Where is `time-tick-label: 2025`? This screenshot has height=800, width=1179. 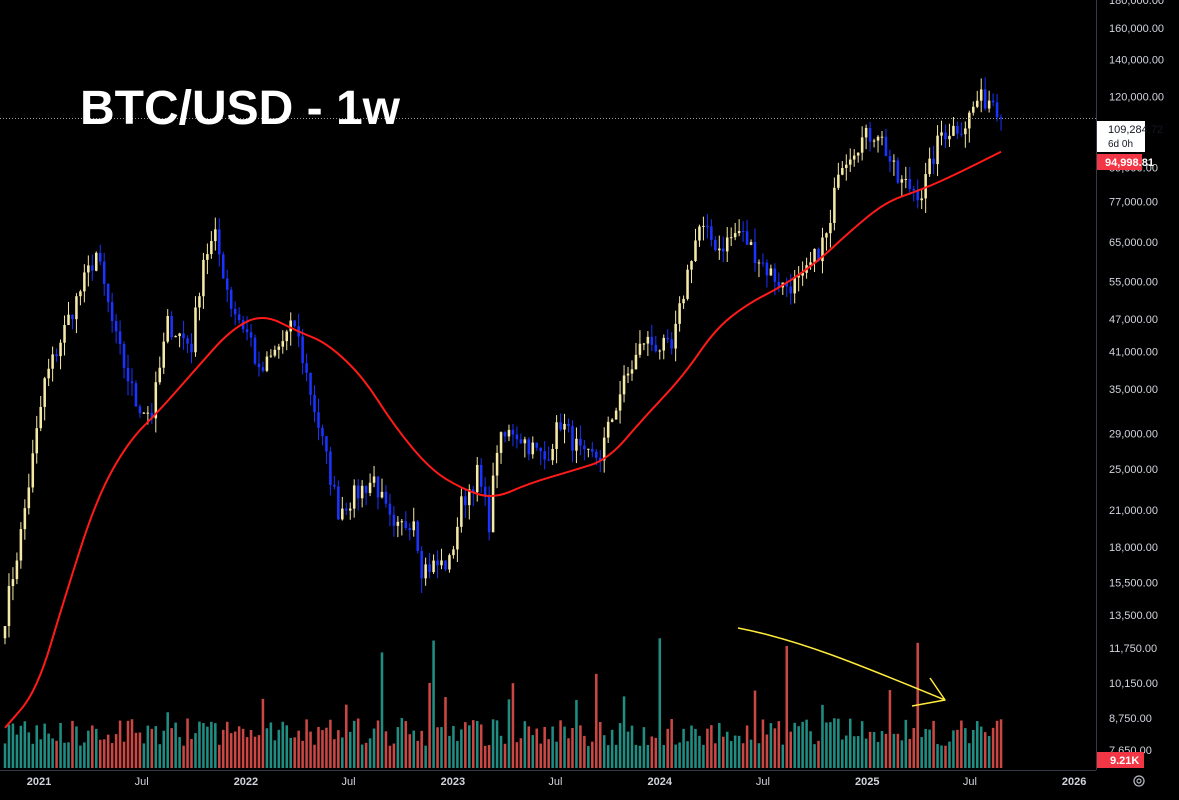 time-tick-label: 2025 is located at coordinates (867, 782).